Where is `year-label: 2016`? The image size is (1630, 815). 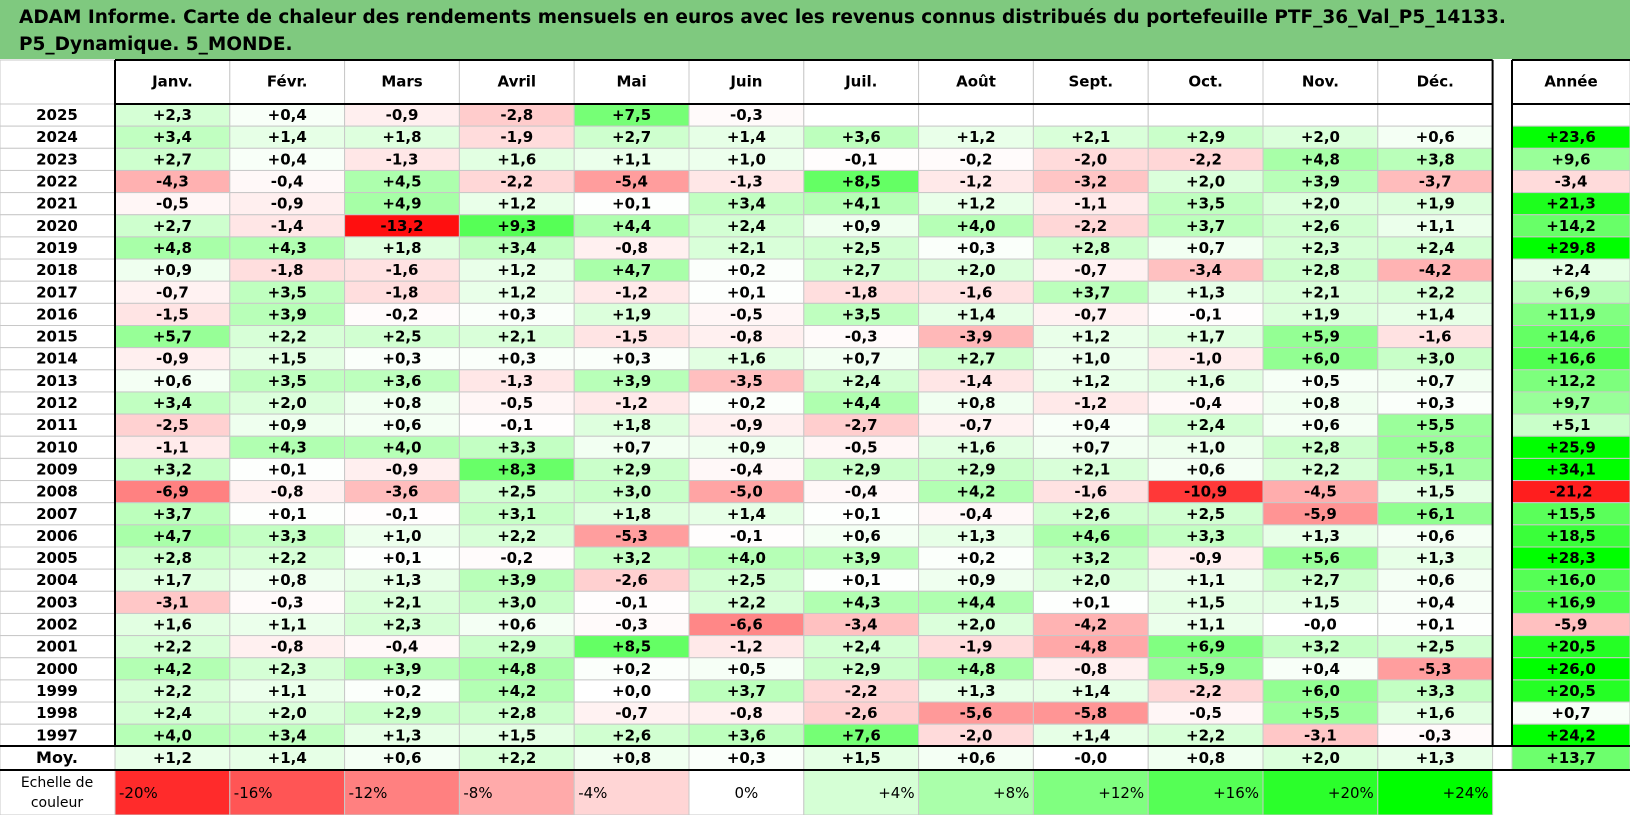
year-label: 2016 is located at coordinates (57, 314).